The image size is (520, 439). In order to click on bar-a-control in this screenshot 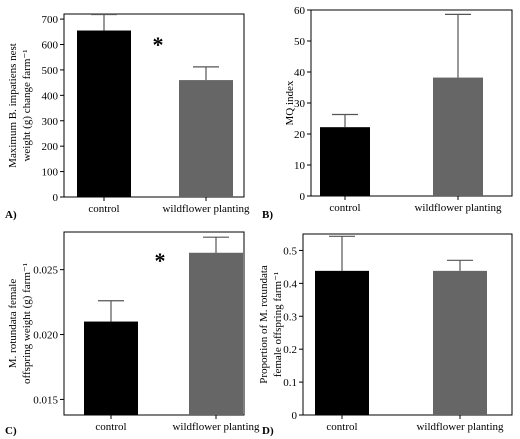, I will do `click(104, 114)`.